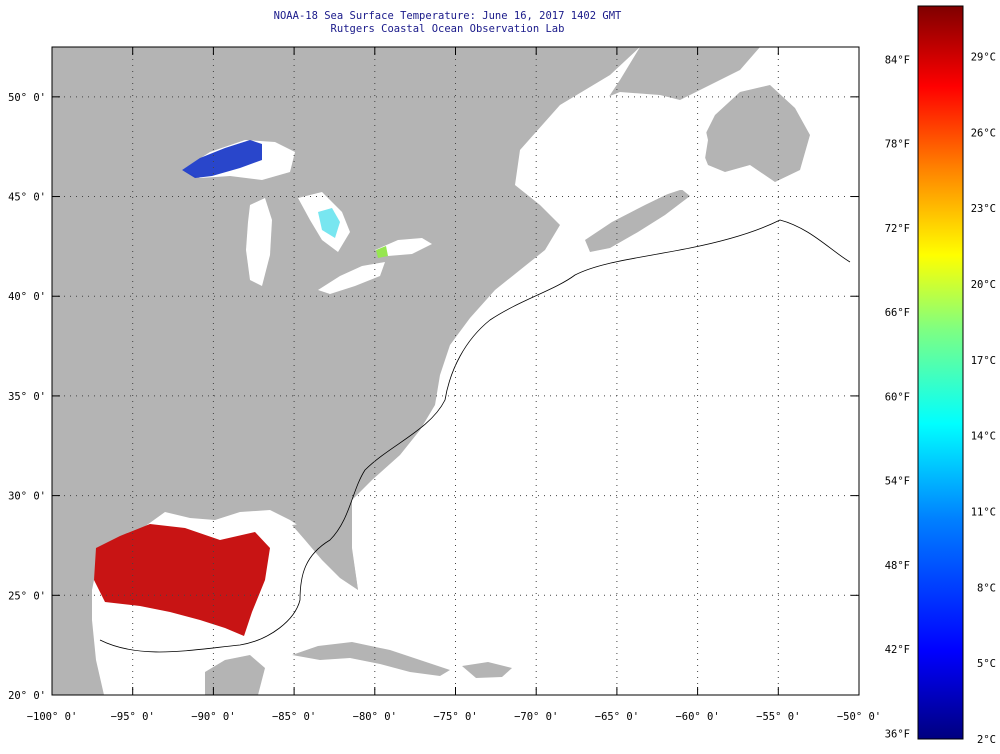  Describe the element at coordinates (897, 482) in the screenshot. I see `colorbar-f-label: 54°F` at that location.